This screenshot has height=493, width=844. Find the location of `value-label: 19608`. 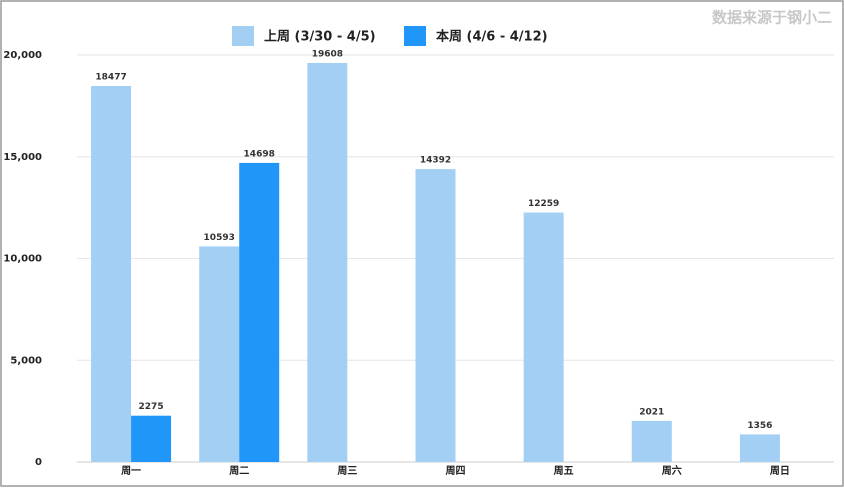

value-label: 19608 is located at coordinates (327, 54).